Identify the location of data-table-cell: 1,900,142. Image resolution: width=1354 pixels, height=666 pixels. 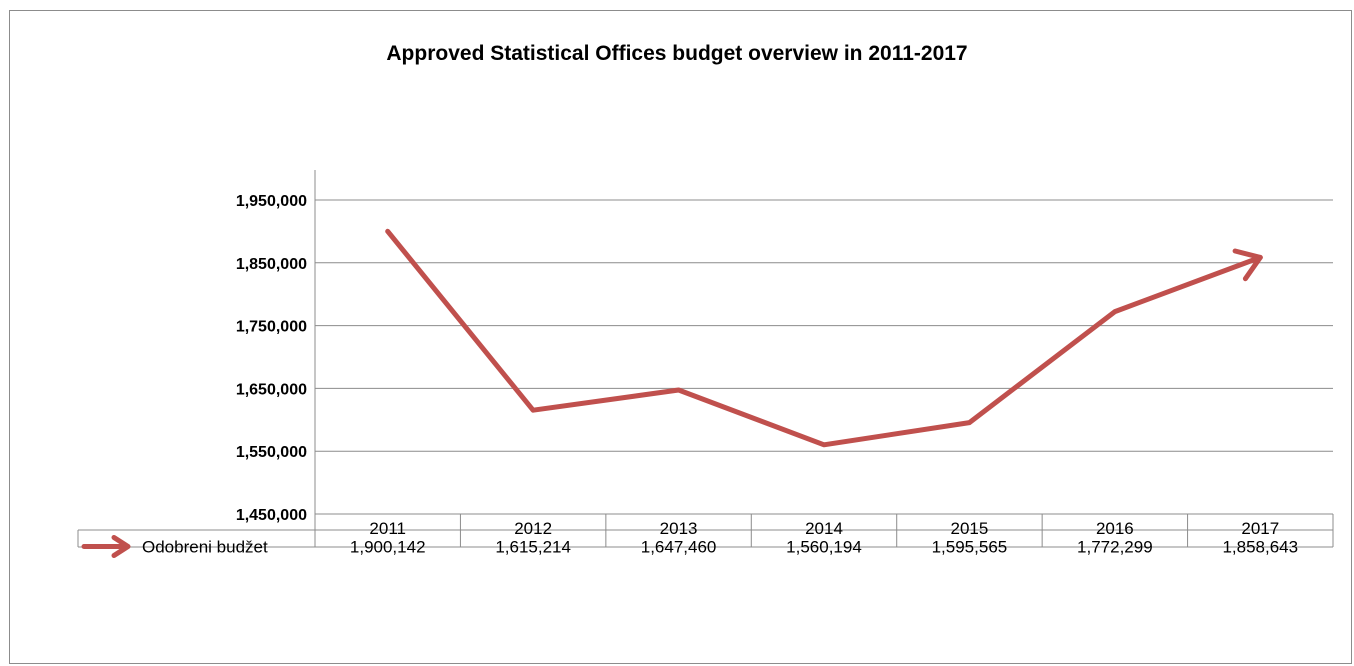
(388, 547).